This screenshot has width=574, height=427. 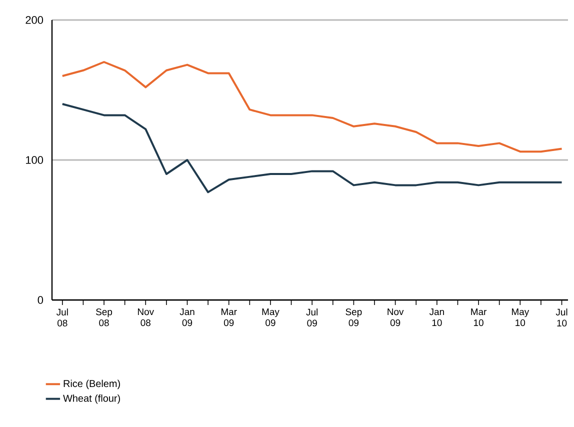 What do you see at coordinates (92, 385) in the screenshot?
I see `legend-label: Rice (Belem)` at bounding box center [92, 385].